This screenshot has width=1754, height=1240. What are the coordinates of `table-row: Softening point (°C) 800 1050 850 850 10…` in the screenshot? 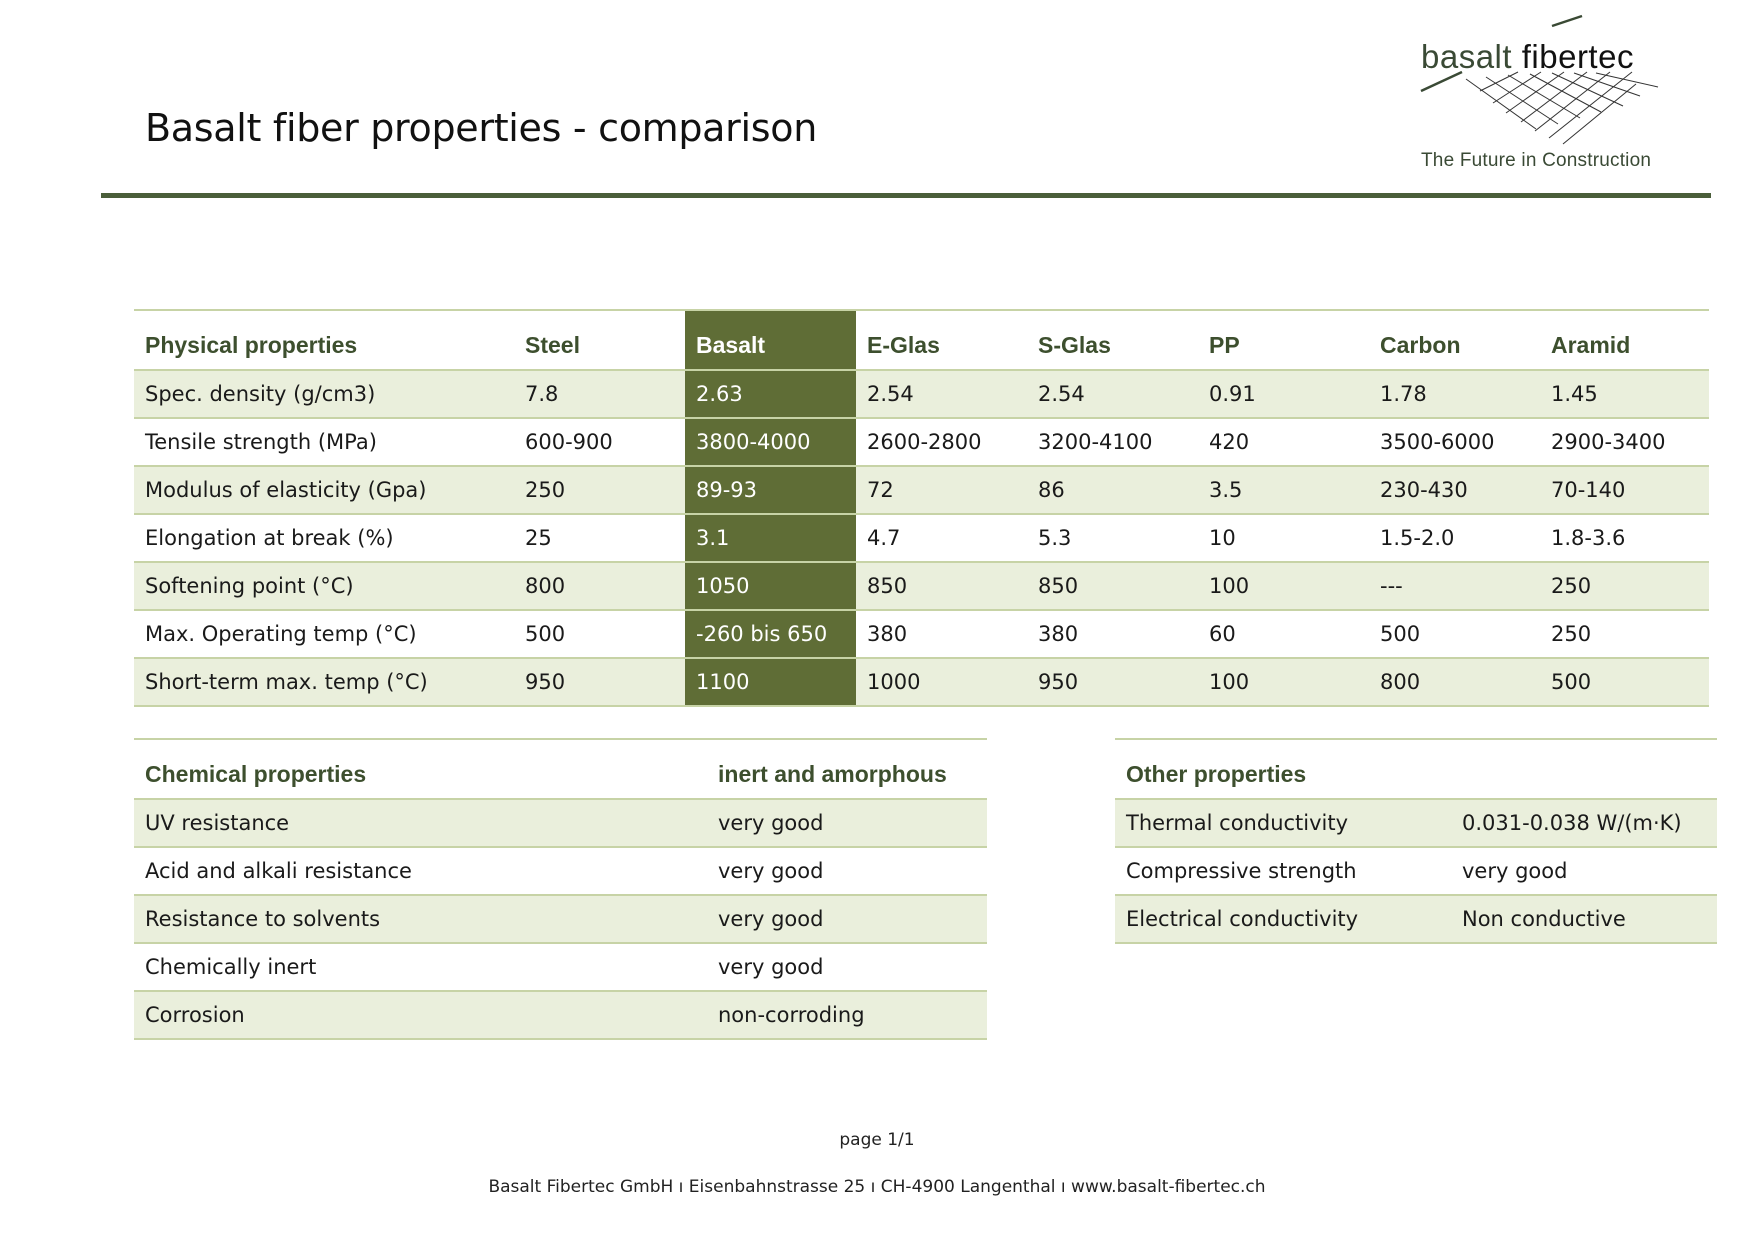 It's located at (921, 586).